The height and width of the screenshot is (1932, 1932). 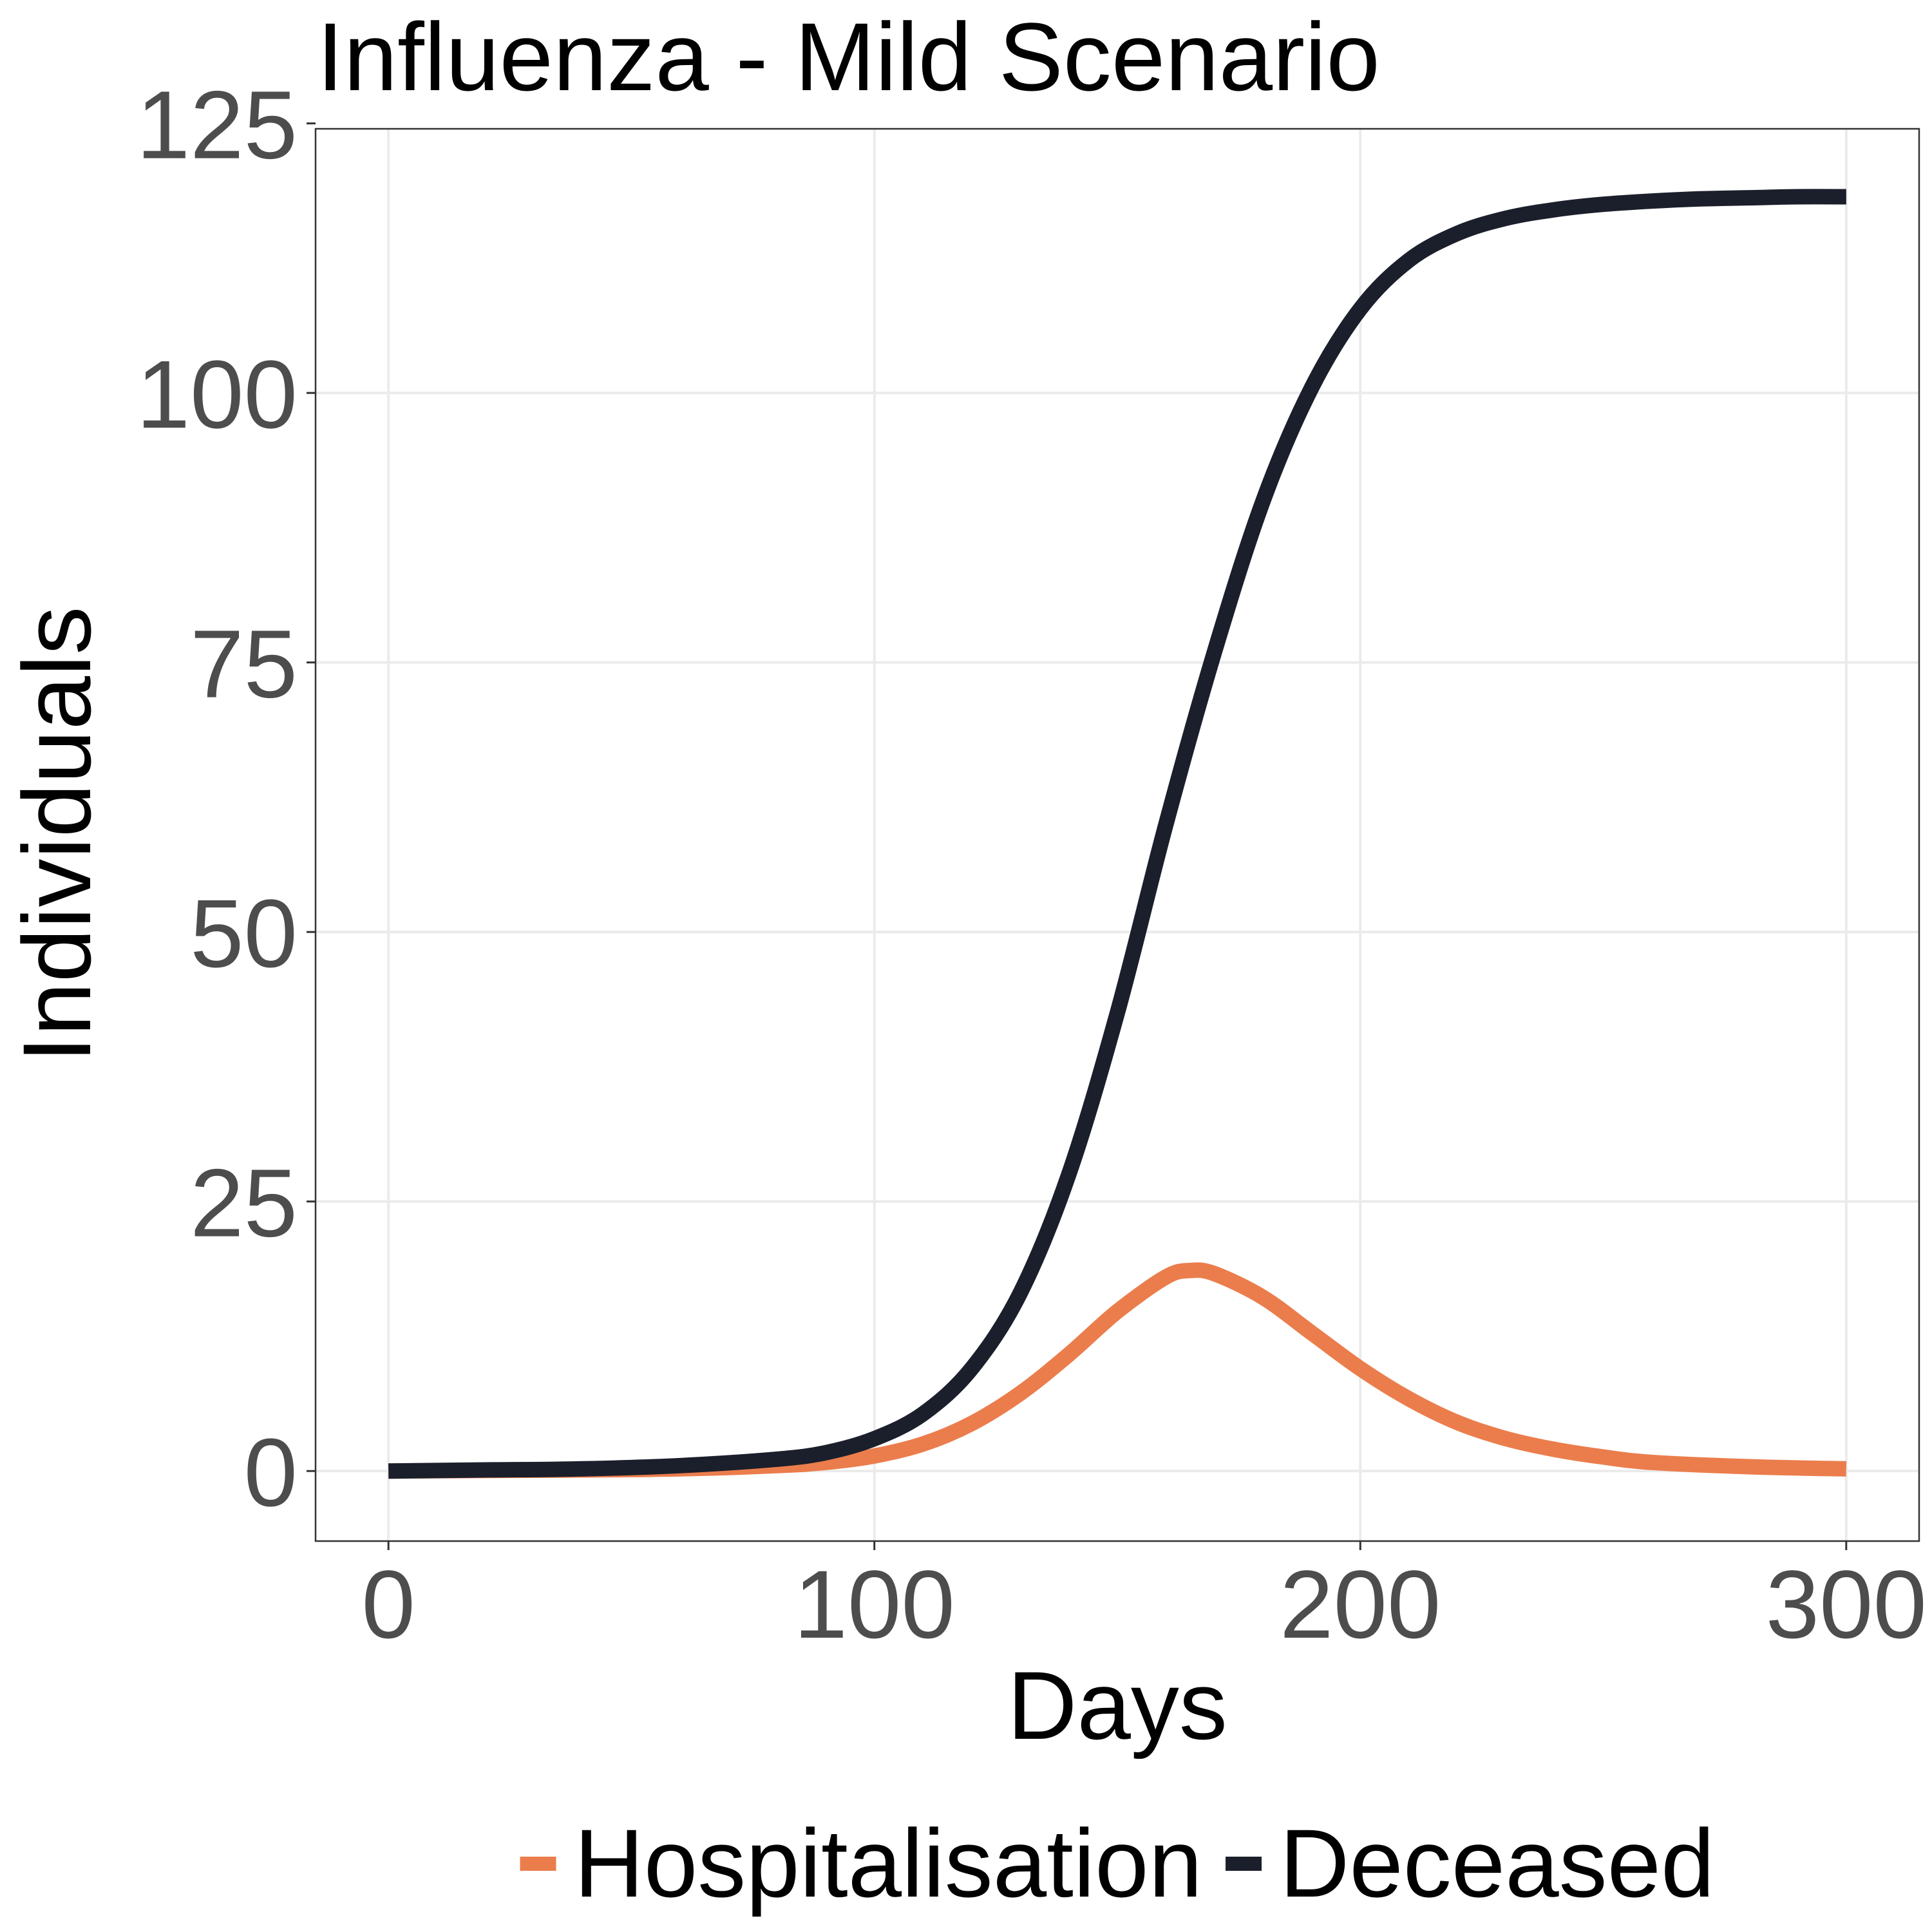 I want to click on legend-key-deceased, so click(x=1244, y=1864).